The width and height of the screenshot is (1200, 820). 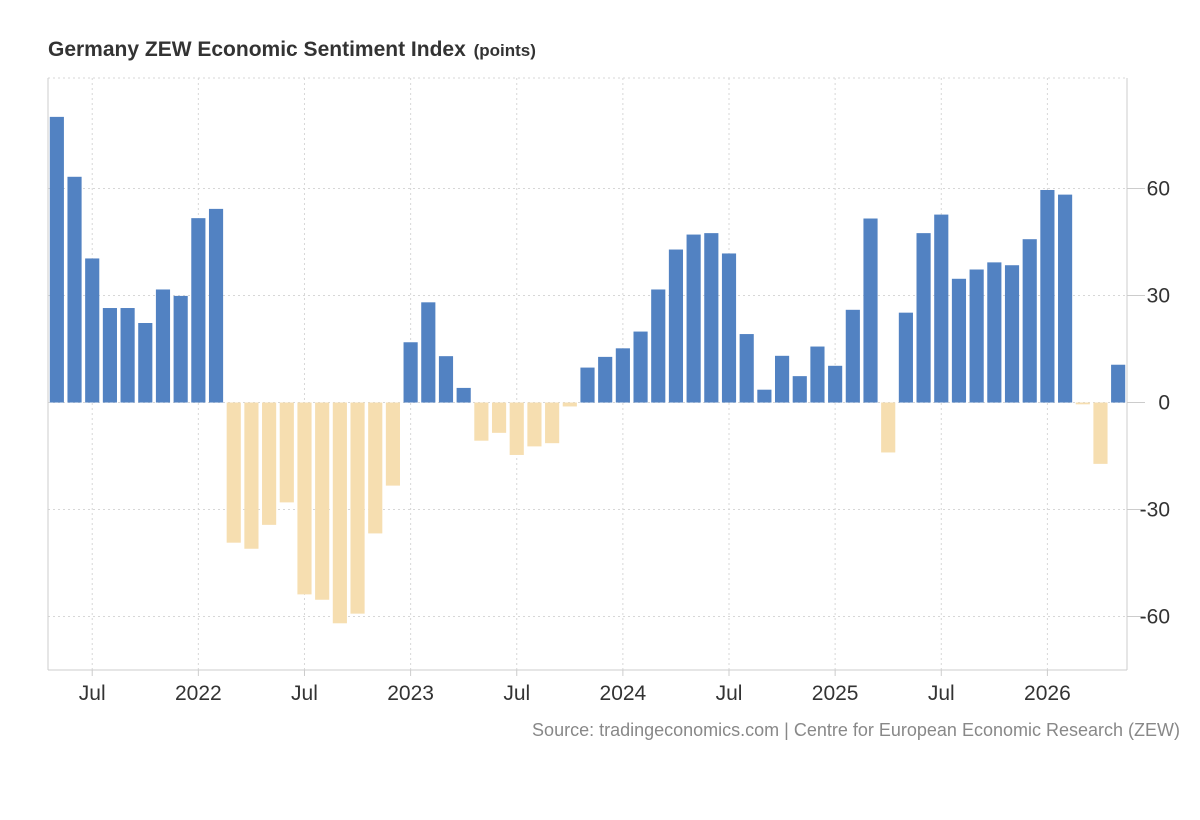 I want to click on chart-title-text: Germany ZEW Economic Sentiment Index, so click(x=257, y=49).